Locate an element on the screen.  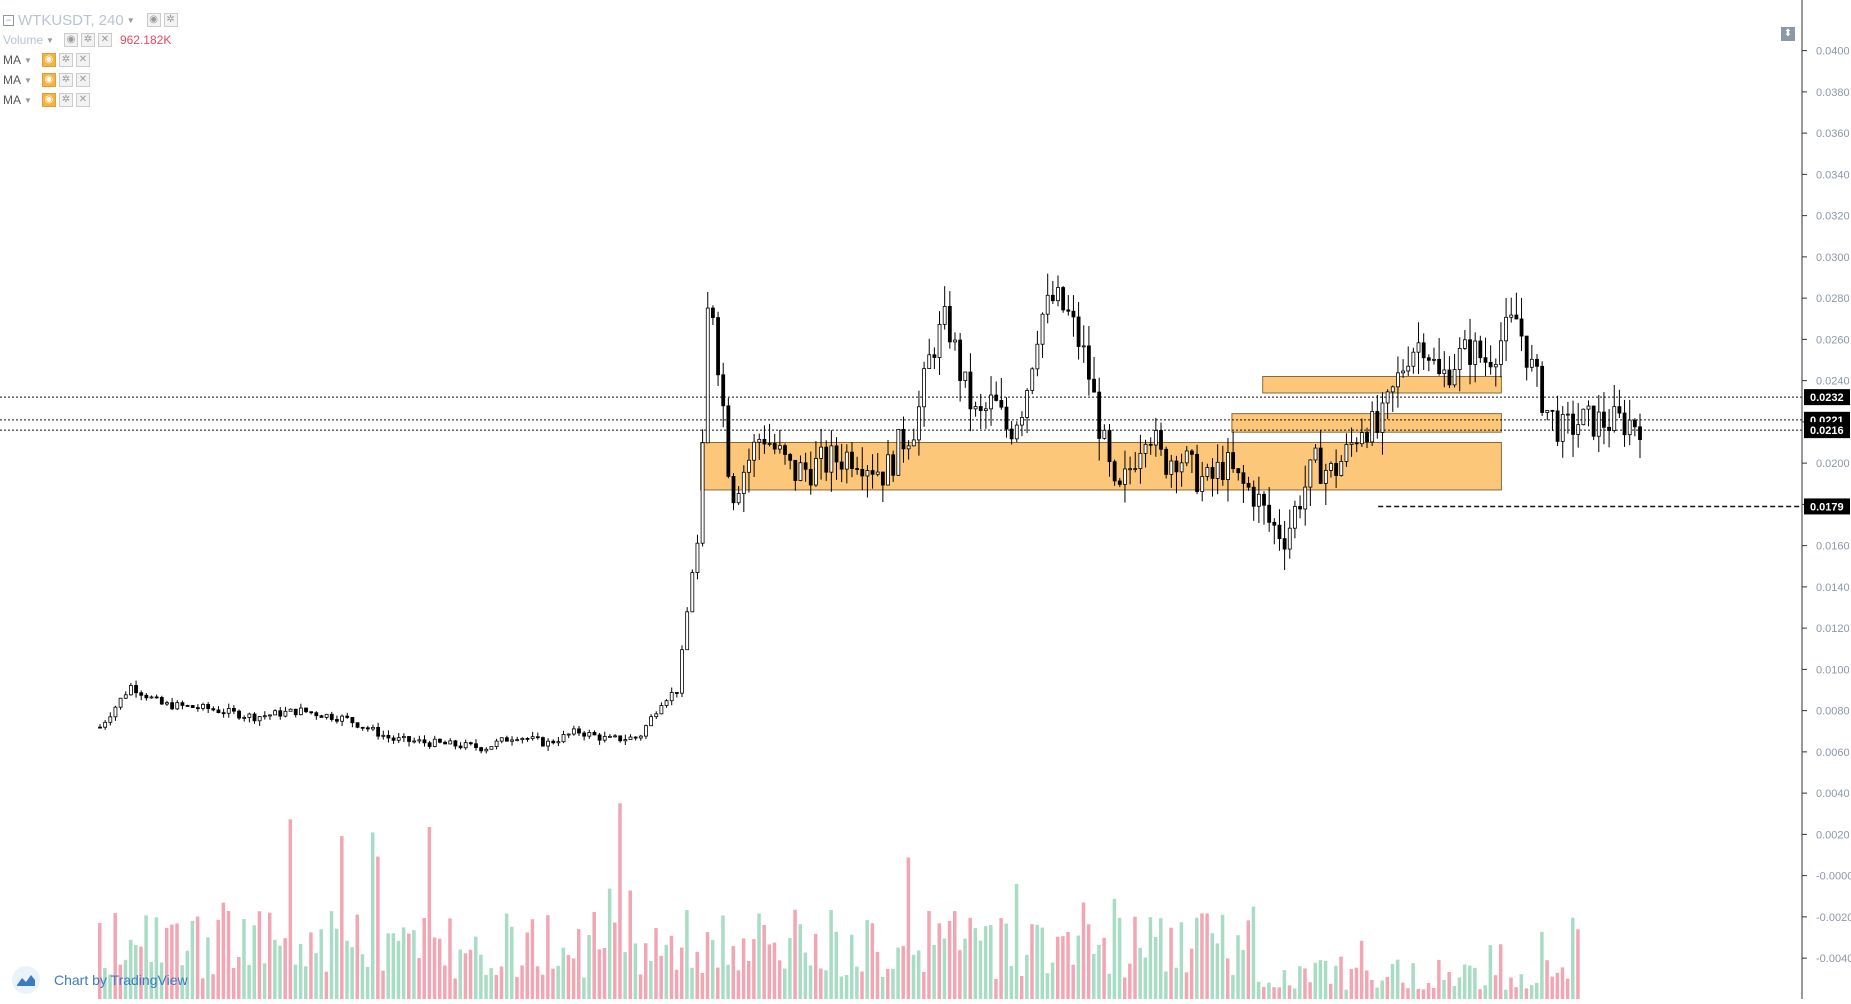
axis-tick-label: 0.0080 is located at coordinates (1833, 712).